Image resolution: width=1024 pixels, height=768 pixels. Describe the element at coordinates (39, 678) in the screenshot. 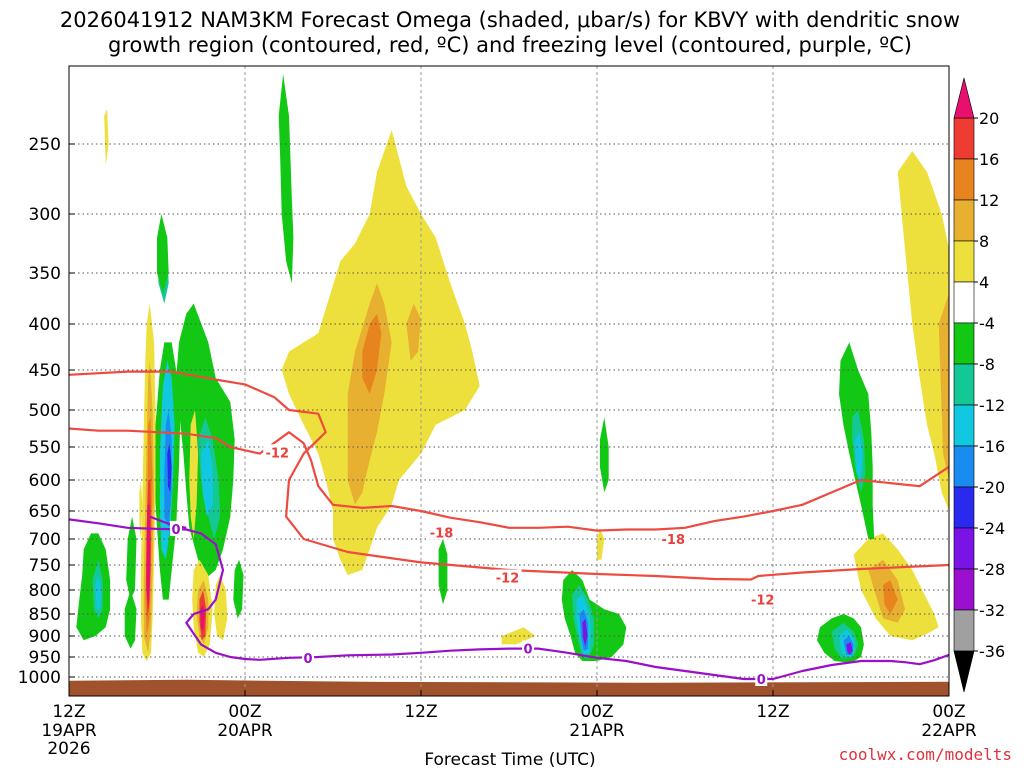

I see `y-tick-label-1000: 1000` at that location.